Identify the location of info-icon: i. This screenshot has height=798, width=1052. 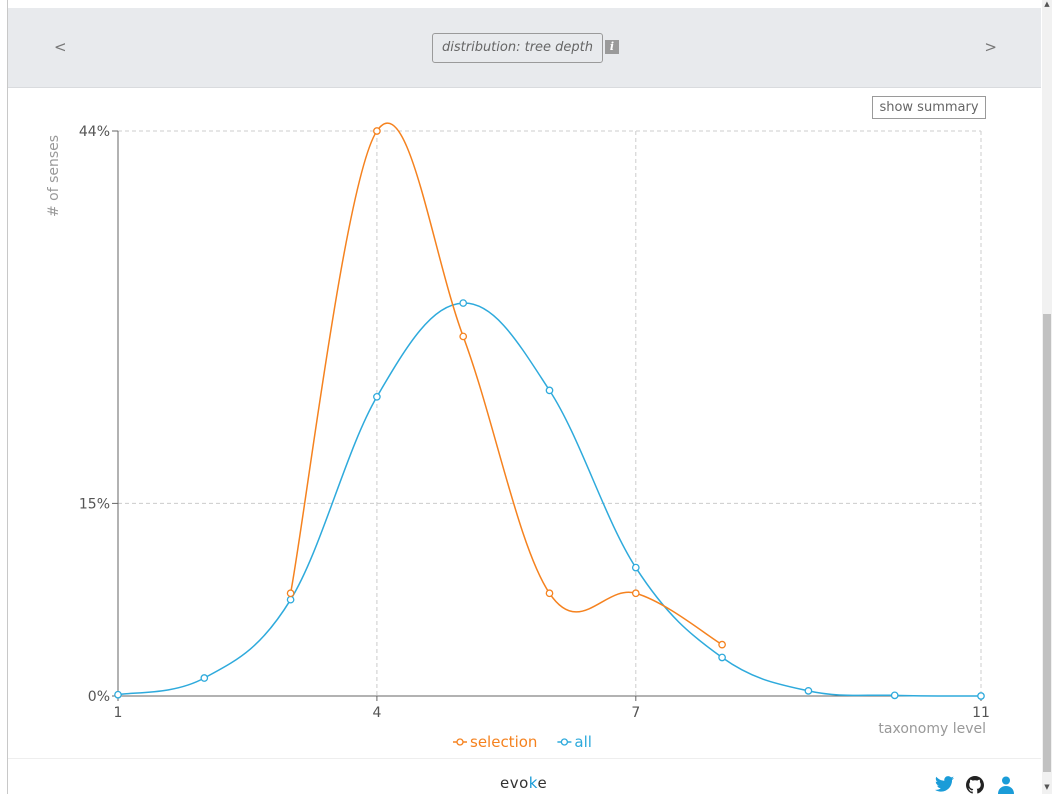
(612, 47).